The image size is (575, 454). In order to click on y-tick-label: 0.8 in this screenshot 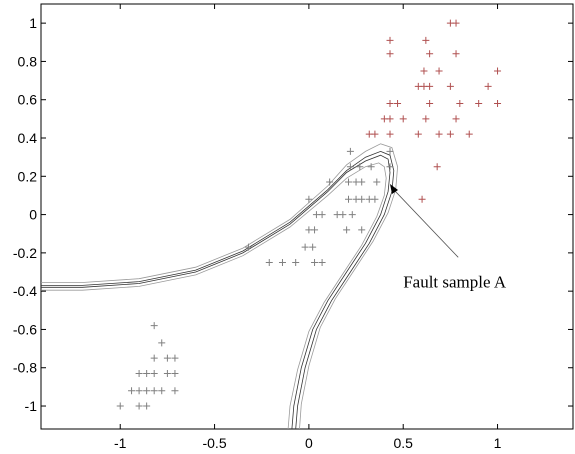, I will do `click(28, 61)`.